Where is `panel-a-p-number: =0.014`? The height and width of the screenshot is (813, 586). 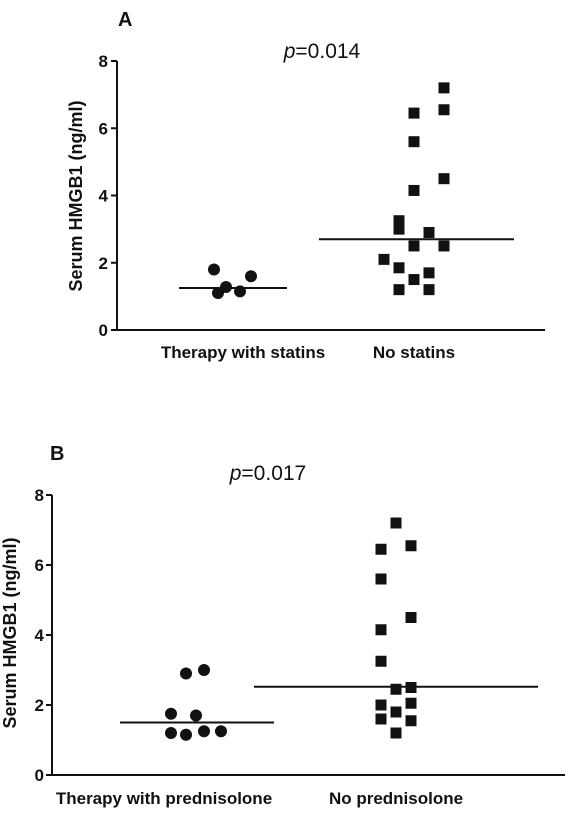
panel-a-p-number: =0.014 is located at coordinates (327, 51).